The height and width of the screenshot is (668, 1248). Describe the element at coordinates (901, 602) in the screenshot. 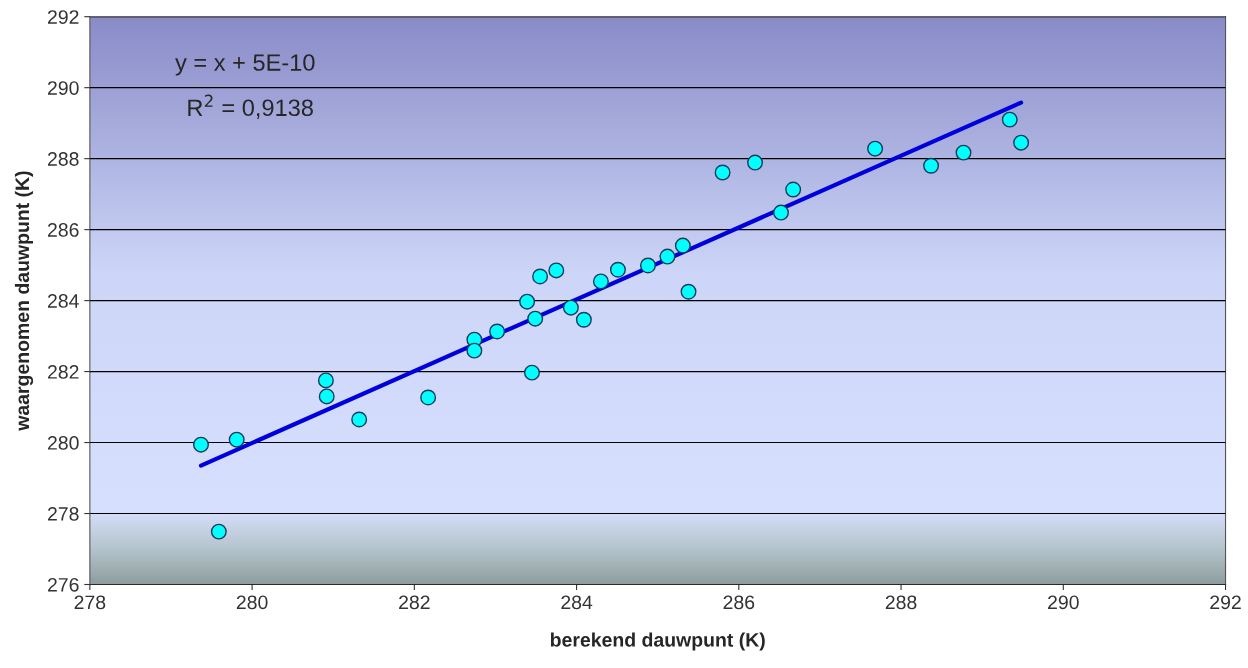

I see `x-tick-label: 288` at that location.